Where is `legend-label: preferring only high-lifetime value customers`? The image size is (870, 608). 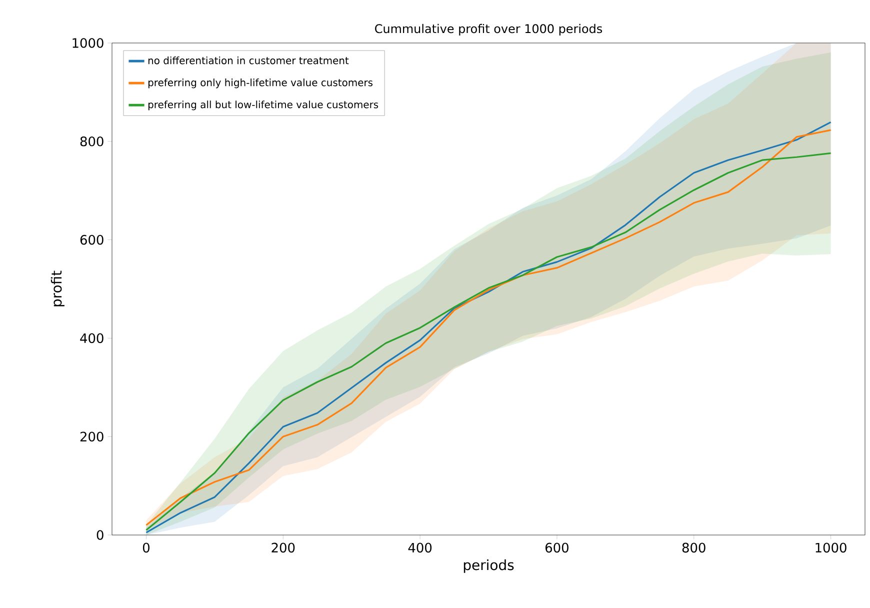
legend-label: preferring only high-lifetime value customers is located at coordinates (260, 83).